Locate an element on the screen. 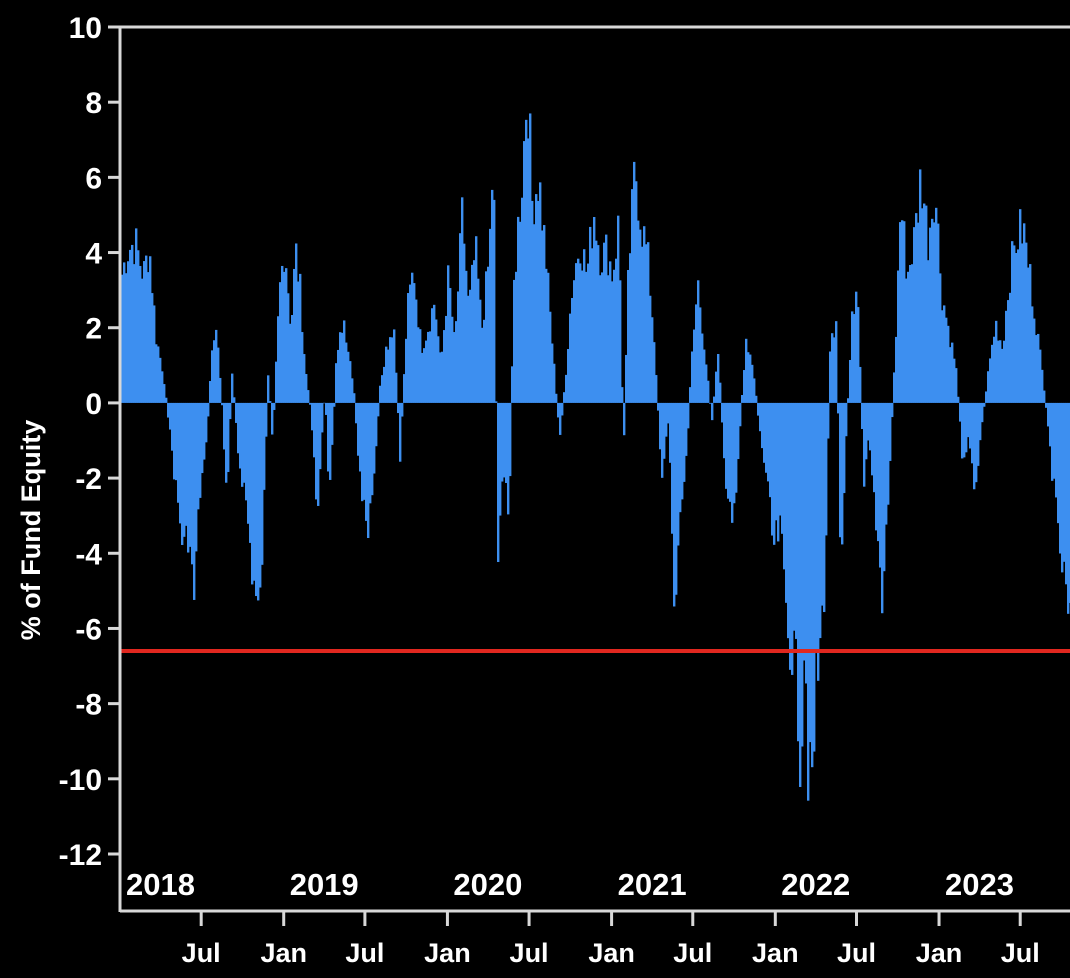 The width and height of the screenshot is (1070, 978). y-tick-label-9: -8 is located at coordinates (88, 705).